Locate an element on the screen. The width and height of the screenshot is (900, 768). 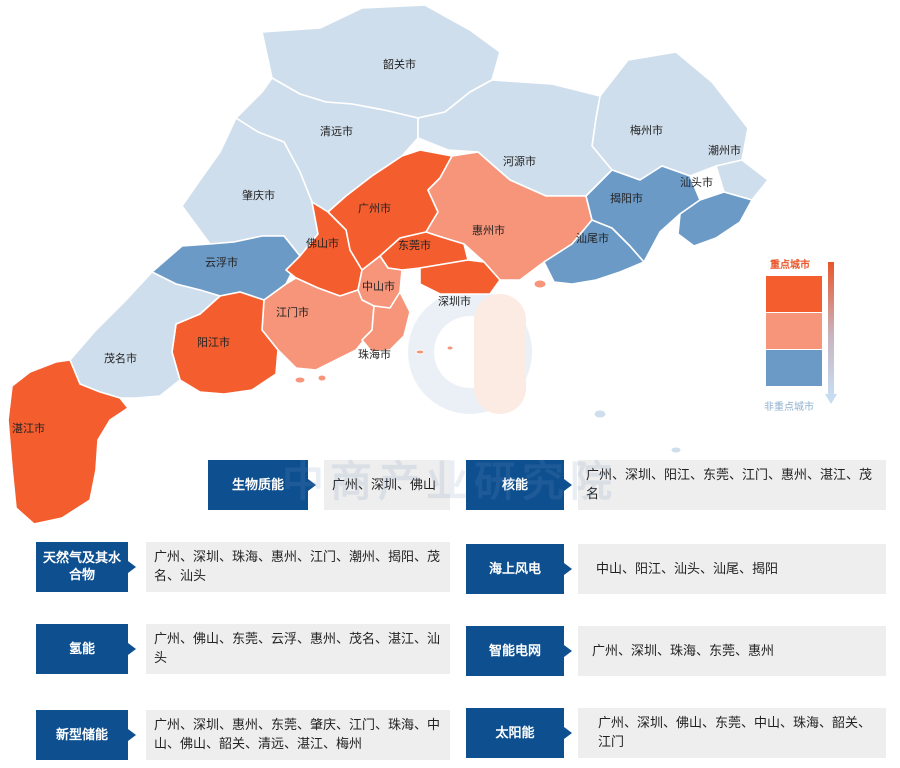
label-zhaoqing: 肇庆市 is located at coordinates (258, 195).